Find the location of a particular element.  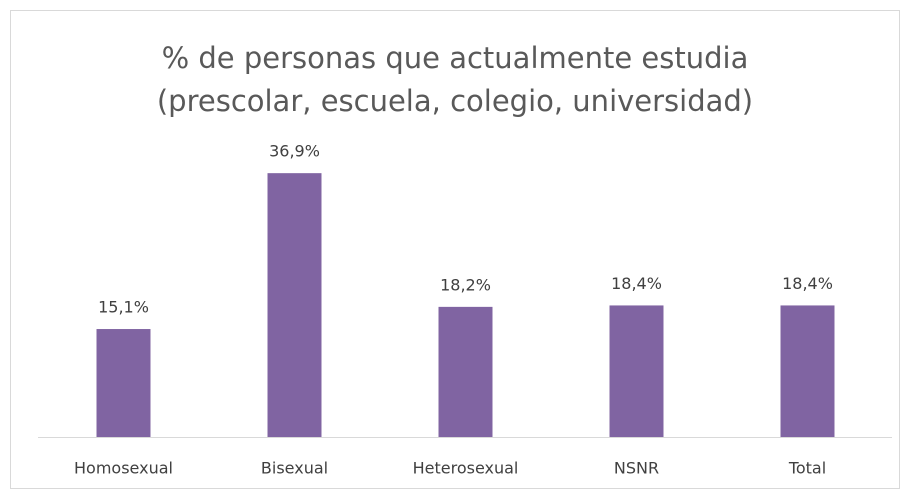

x-tick-label: Homosexual is located at coordinates (123, 468).